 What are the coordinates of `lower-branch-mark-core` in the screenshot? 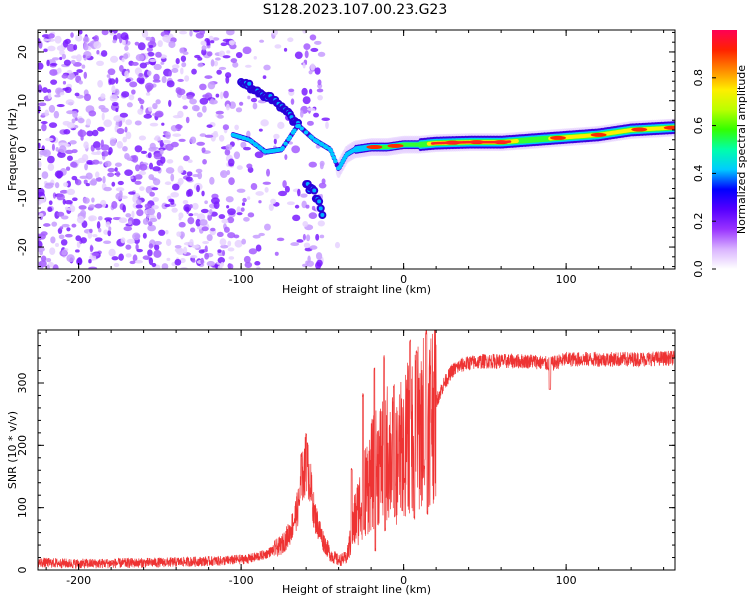 It's located at (314, 190).